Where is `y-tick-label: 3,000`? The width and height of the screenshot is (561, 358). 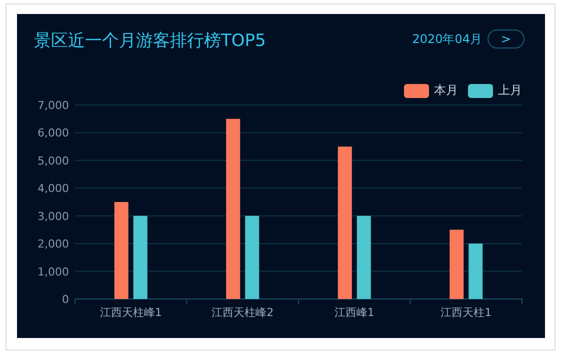
y-tick-label: 3,000 is located at coordinates (53, 216).